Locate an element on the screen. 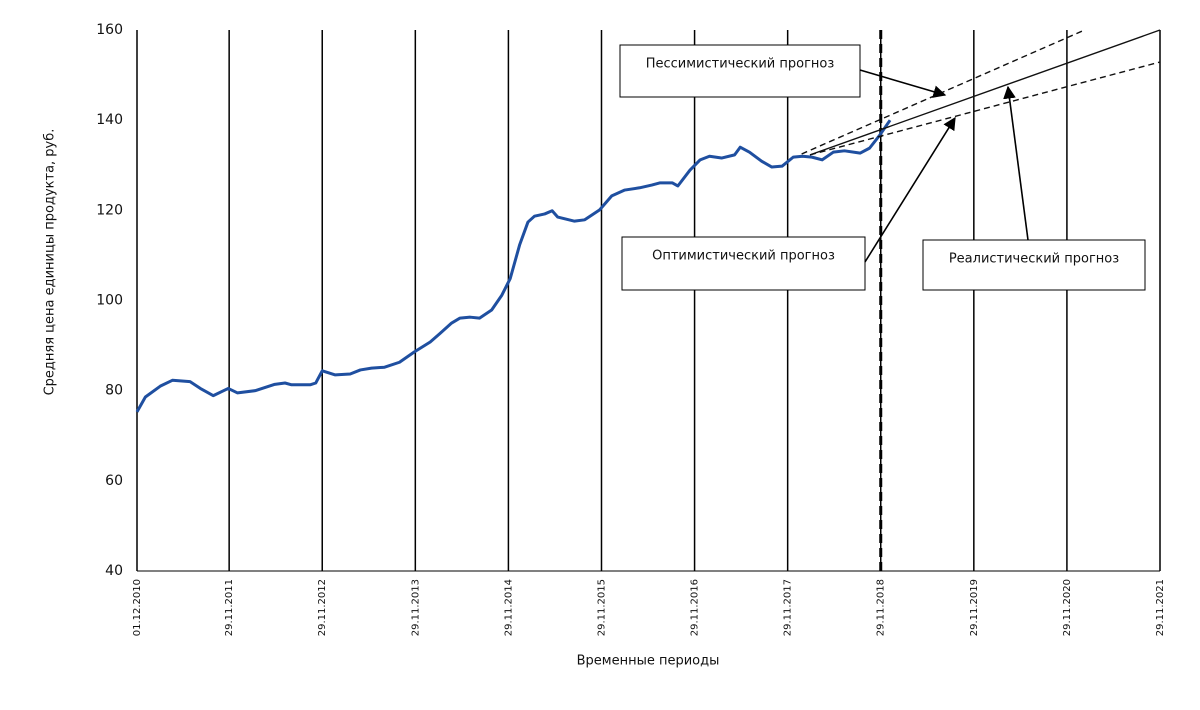 This screenshot has width=1200, height=710. y-tick-label: 120 is located at coordinates (109, 210).